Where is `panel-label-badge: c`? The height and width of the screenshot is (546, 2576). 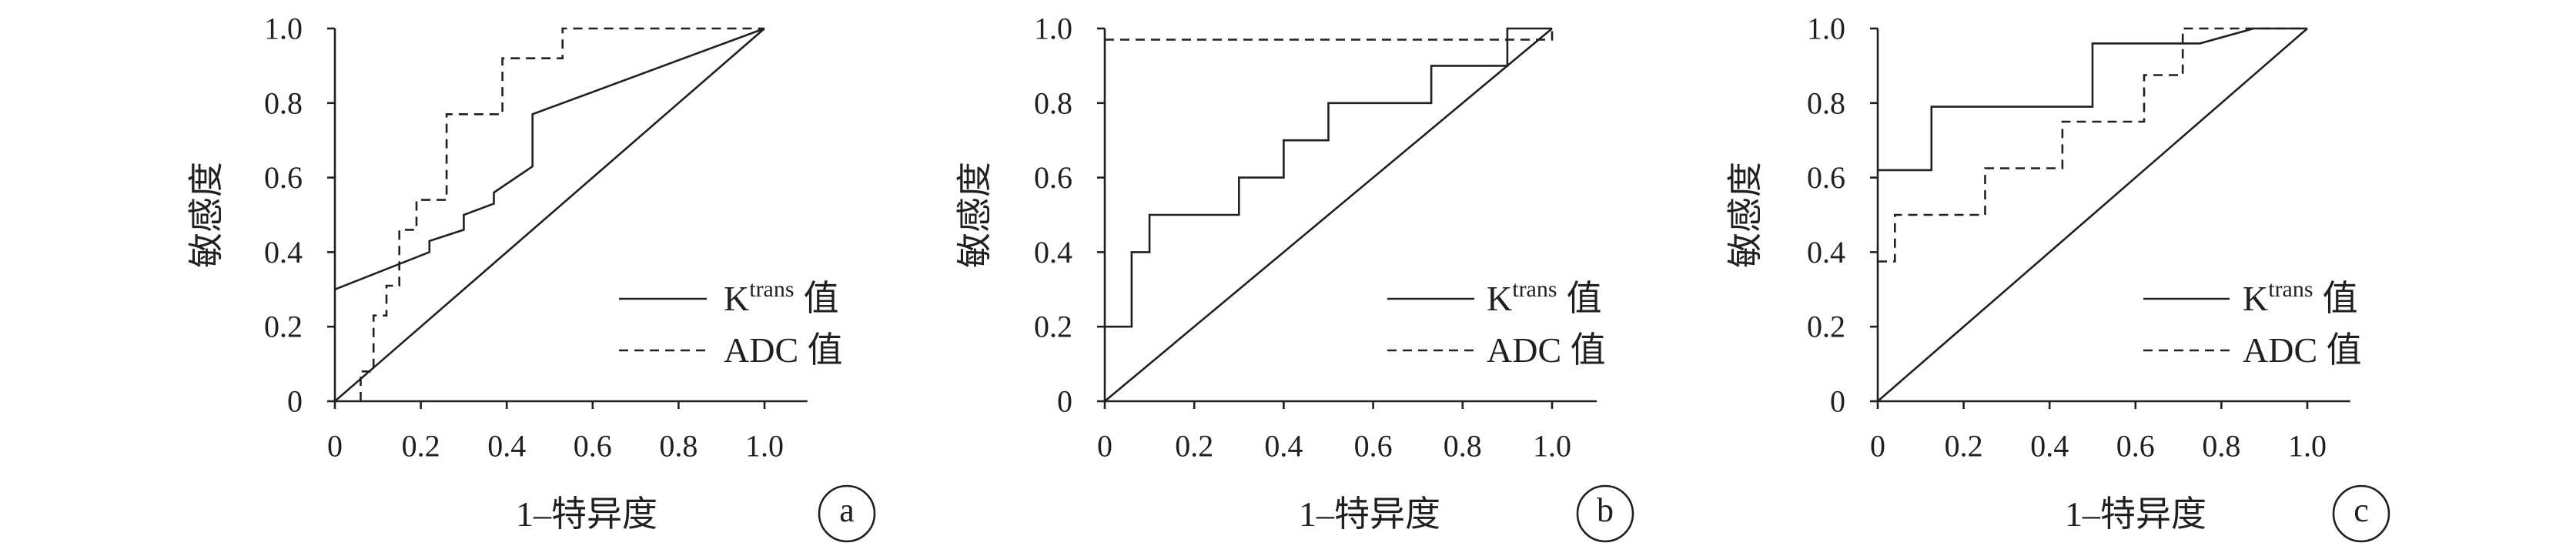
panel-label-badge: c is located at coordinates (2361, 513).